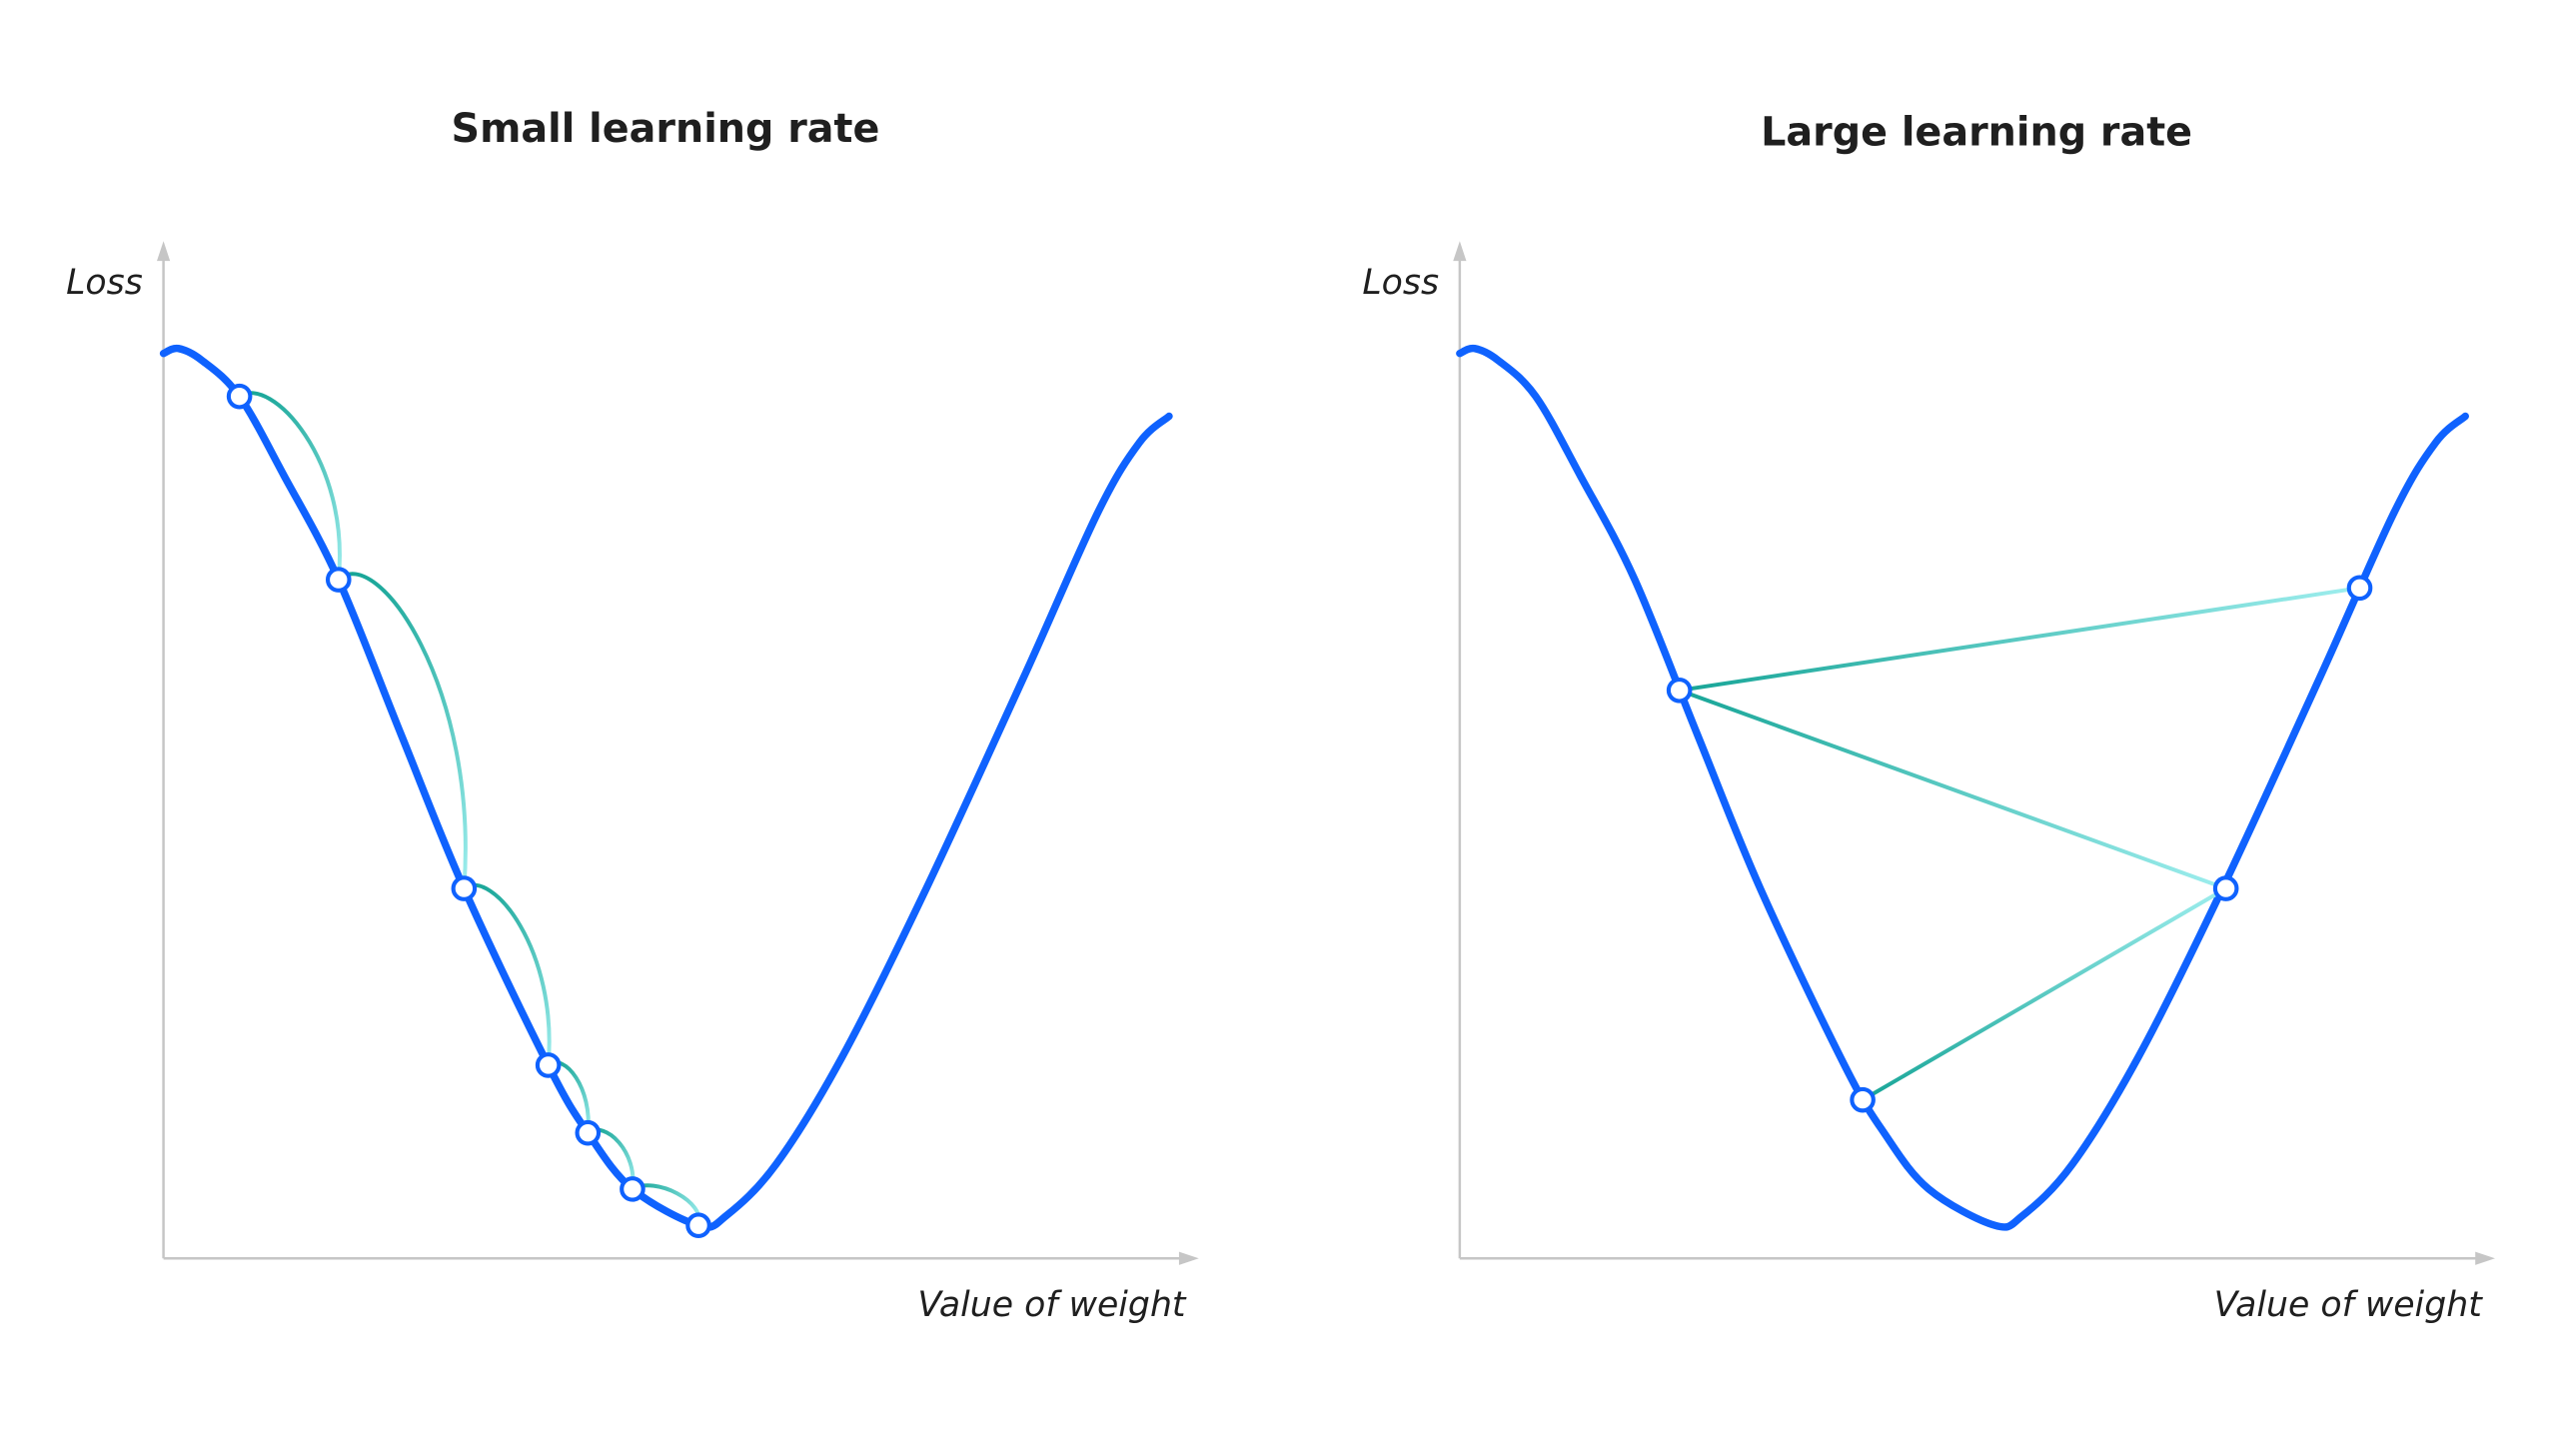  Describe the element at coordinates (1976, 132) in the screenshot. I see `panel-title: Large learning rate` at that location.